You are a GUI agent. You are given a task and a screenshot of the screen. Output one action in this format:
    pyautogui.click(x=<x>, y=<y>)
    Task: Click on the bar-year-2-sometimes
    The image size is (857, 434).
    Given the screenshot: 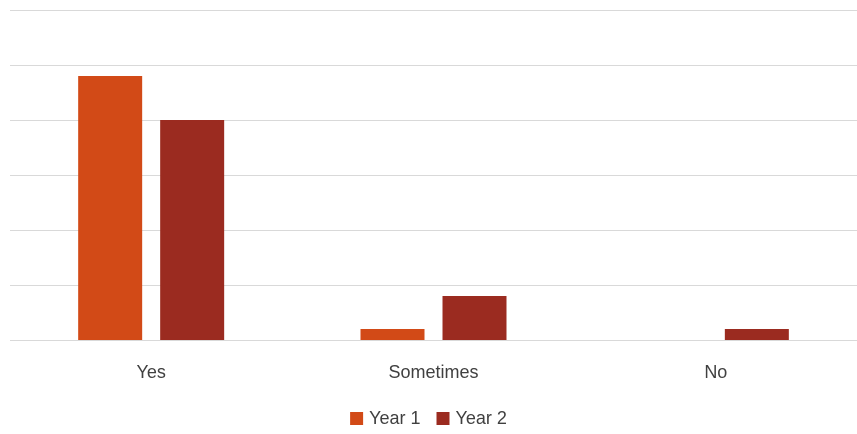 What is the action you would take?
    pyautogui.click(x=474, y=318)
    